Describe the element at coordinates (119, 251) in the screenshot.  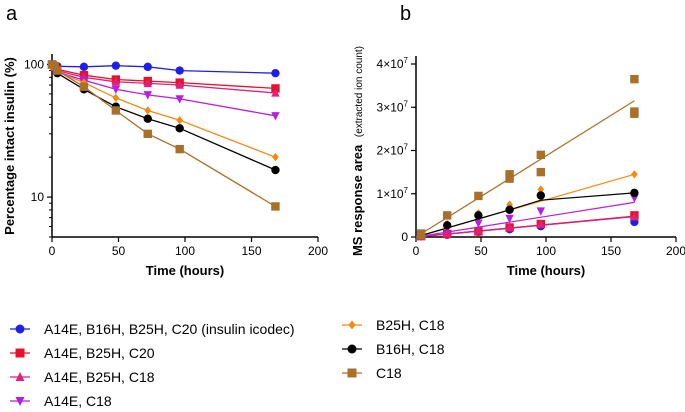
I see `chart-a-x-tick-label: 50` at that location.